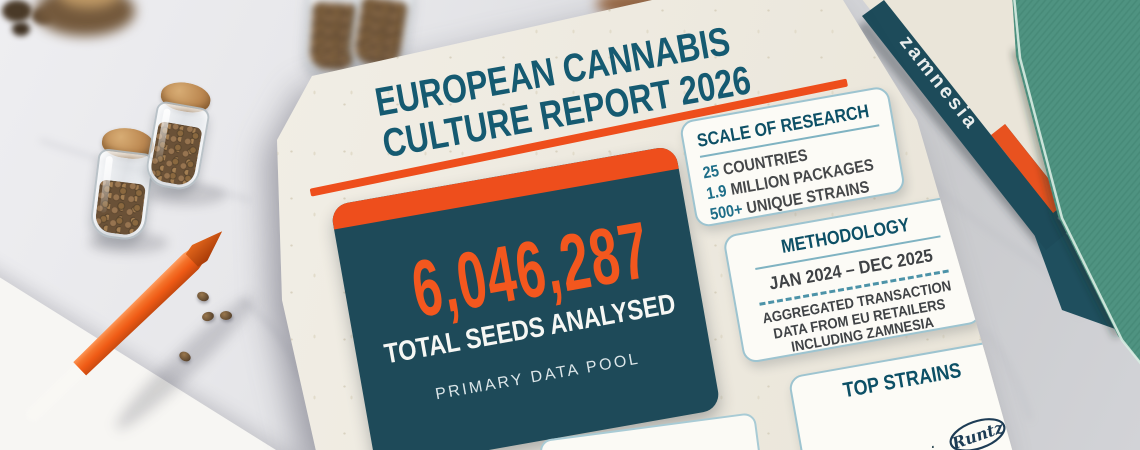  I want to click on vial-shadow, so click(186, 195).